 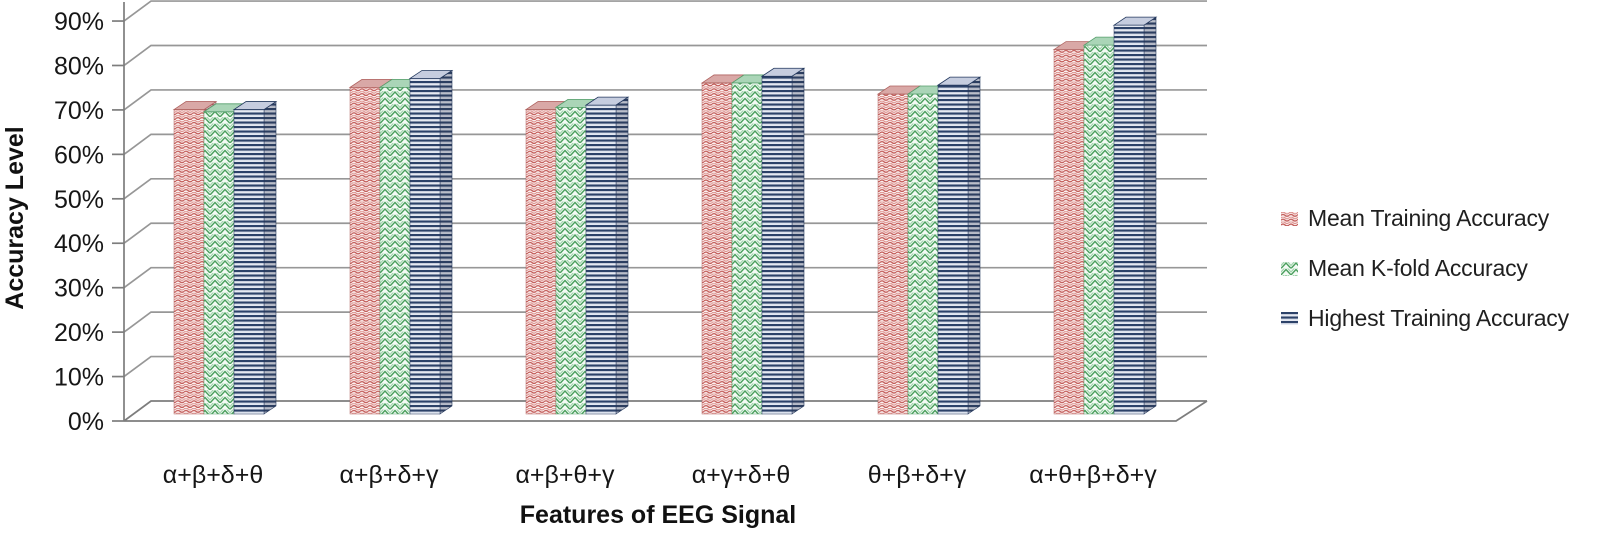 What do you see at coordinates (658, 515) in the screenshot?
I see `x-axis-title: Features of EEG Signal` at bounding box center [658, 515].